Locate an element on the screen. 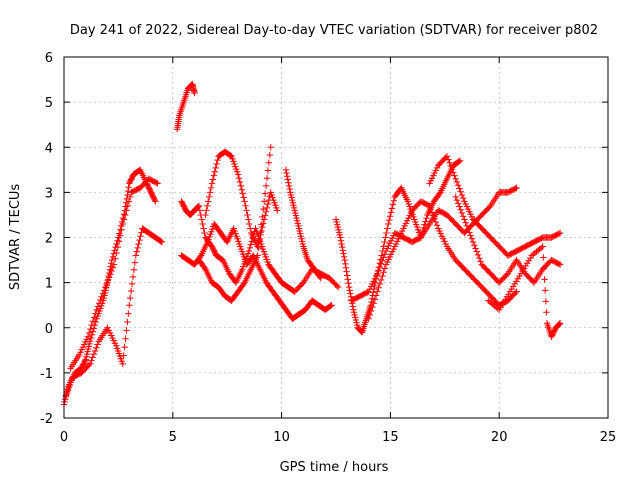 This screenshot has height=480, width=640. y-tick-label: 1 is located at coordinates (49, 284).